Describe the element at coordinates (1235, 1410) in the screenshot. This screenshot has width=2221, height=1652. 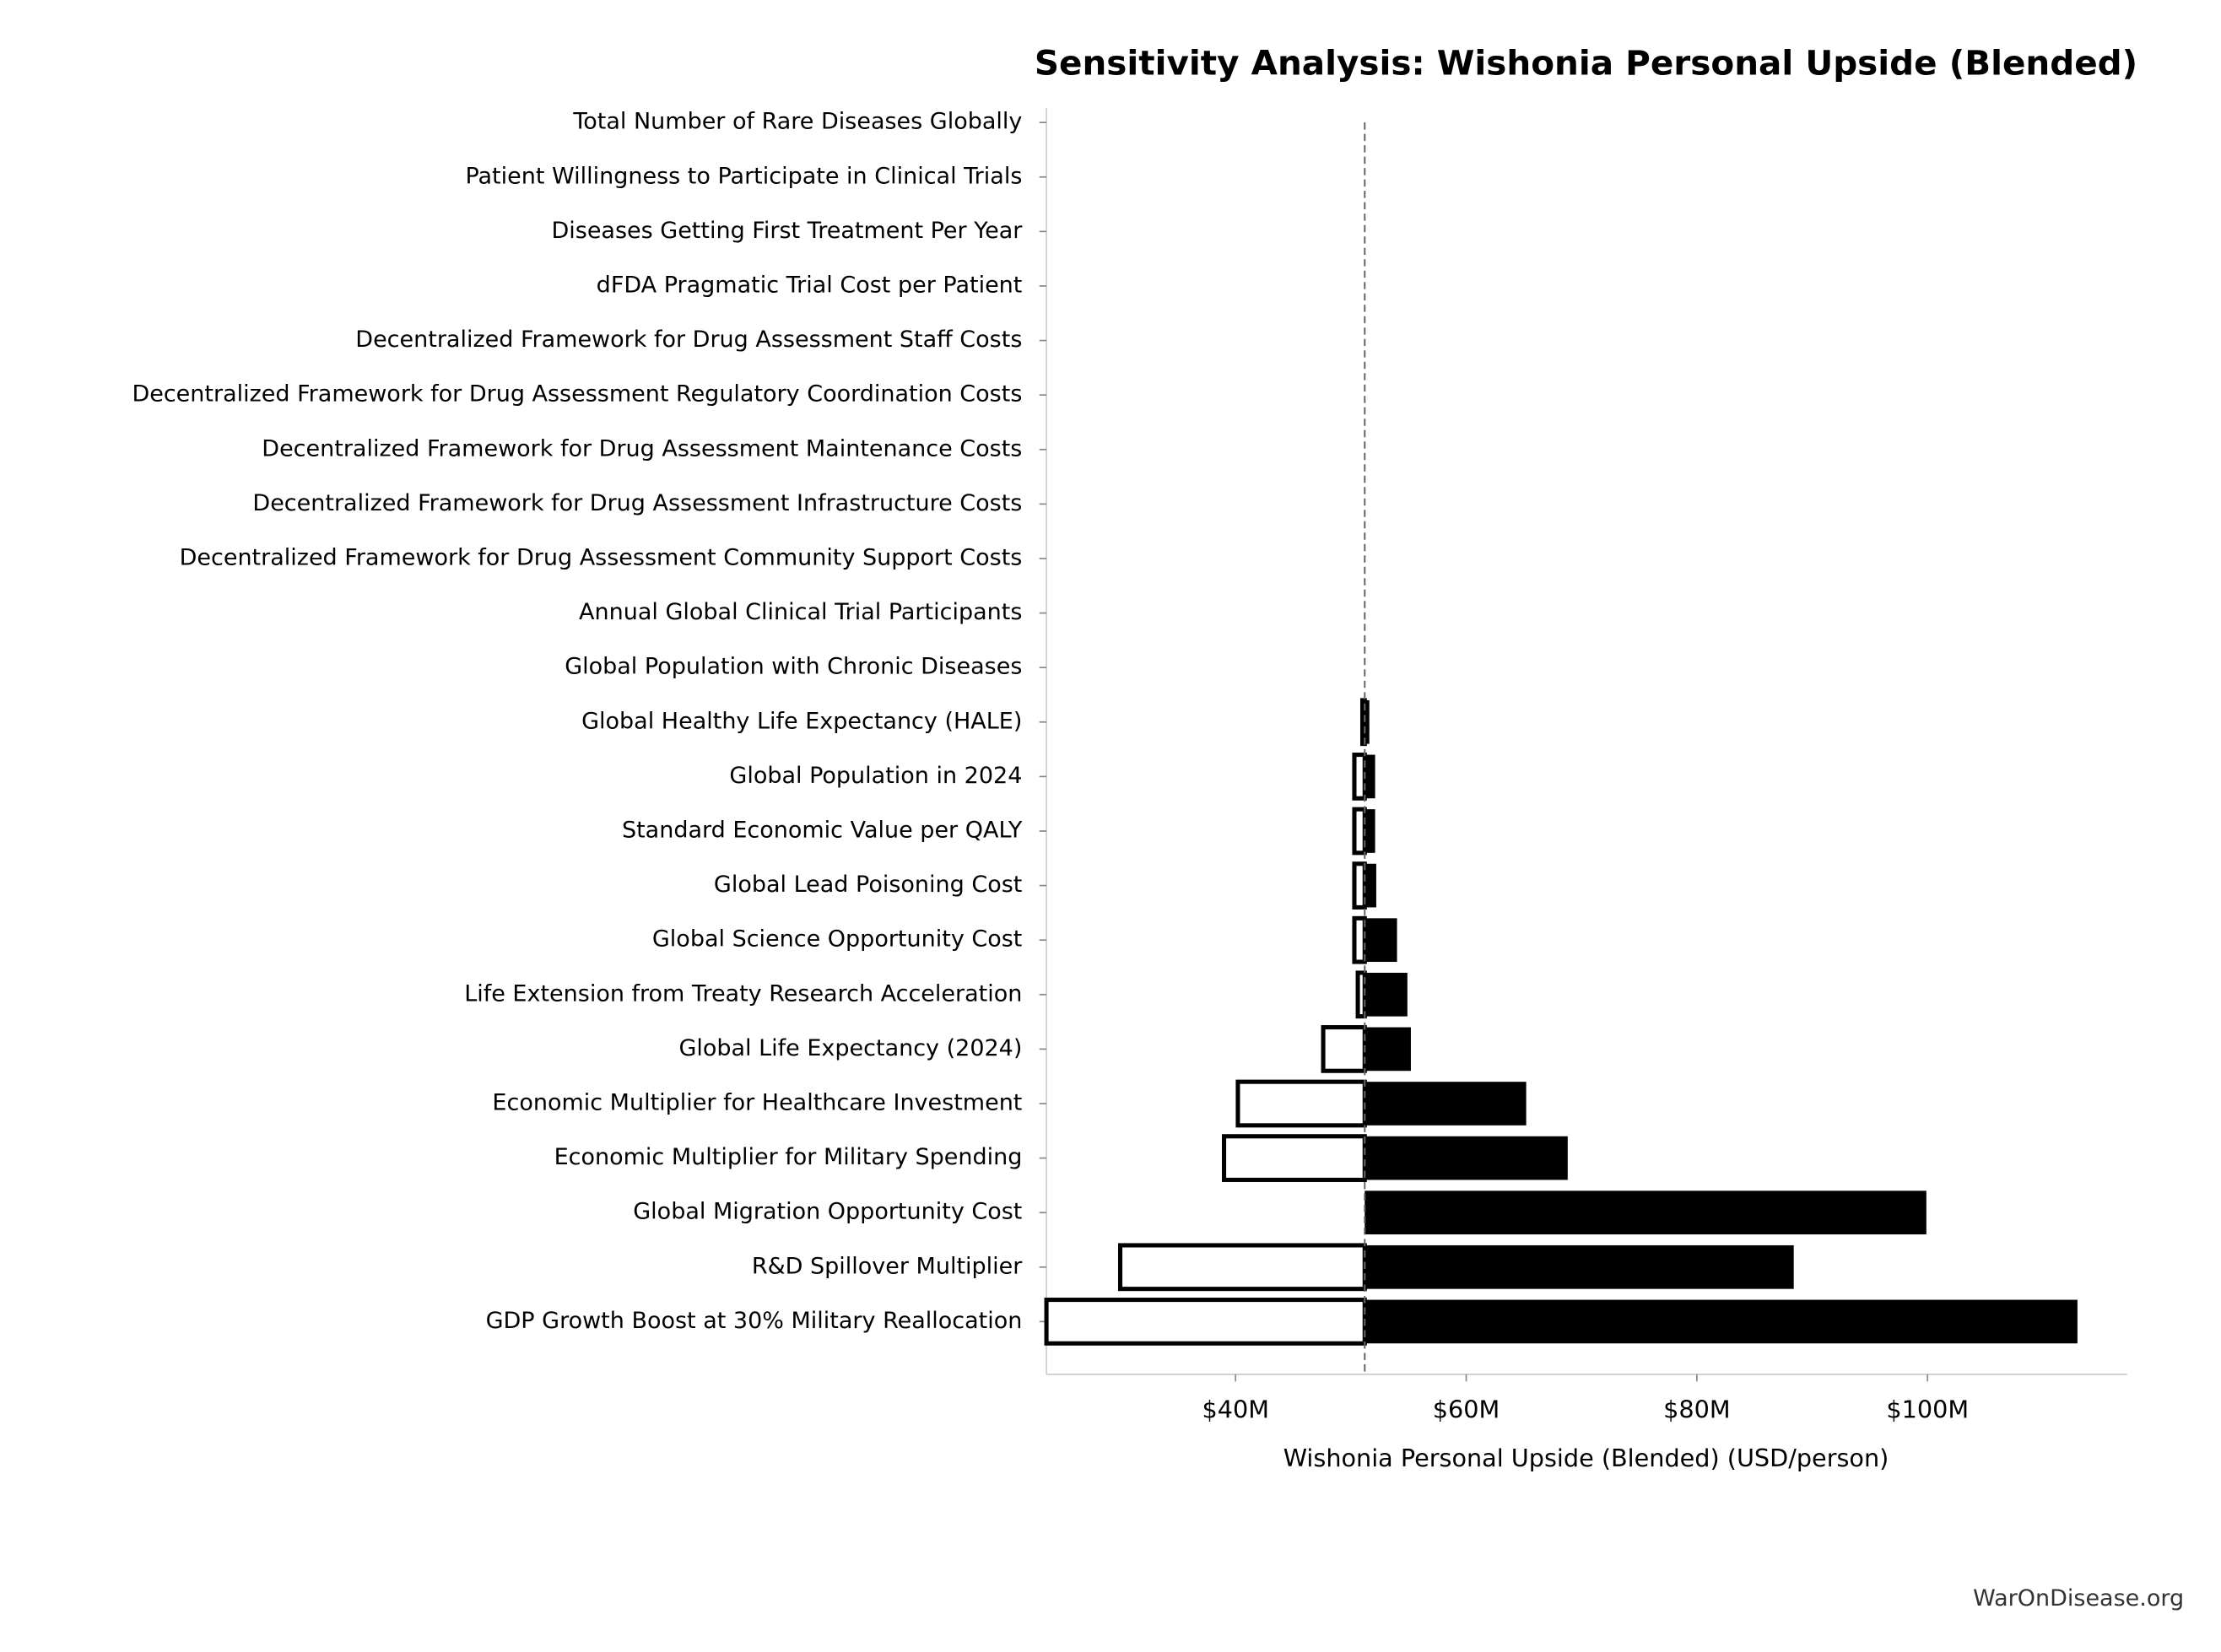
I see `x-tick-label: $40M` at that location.